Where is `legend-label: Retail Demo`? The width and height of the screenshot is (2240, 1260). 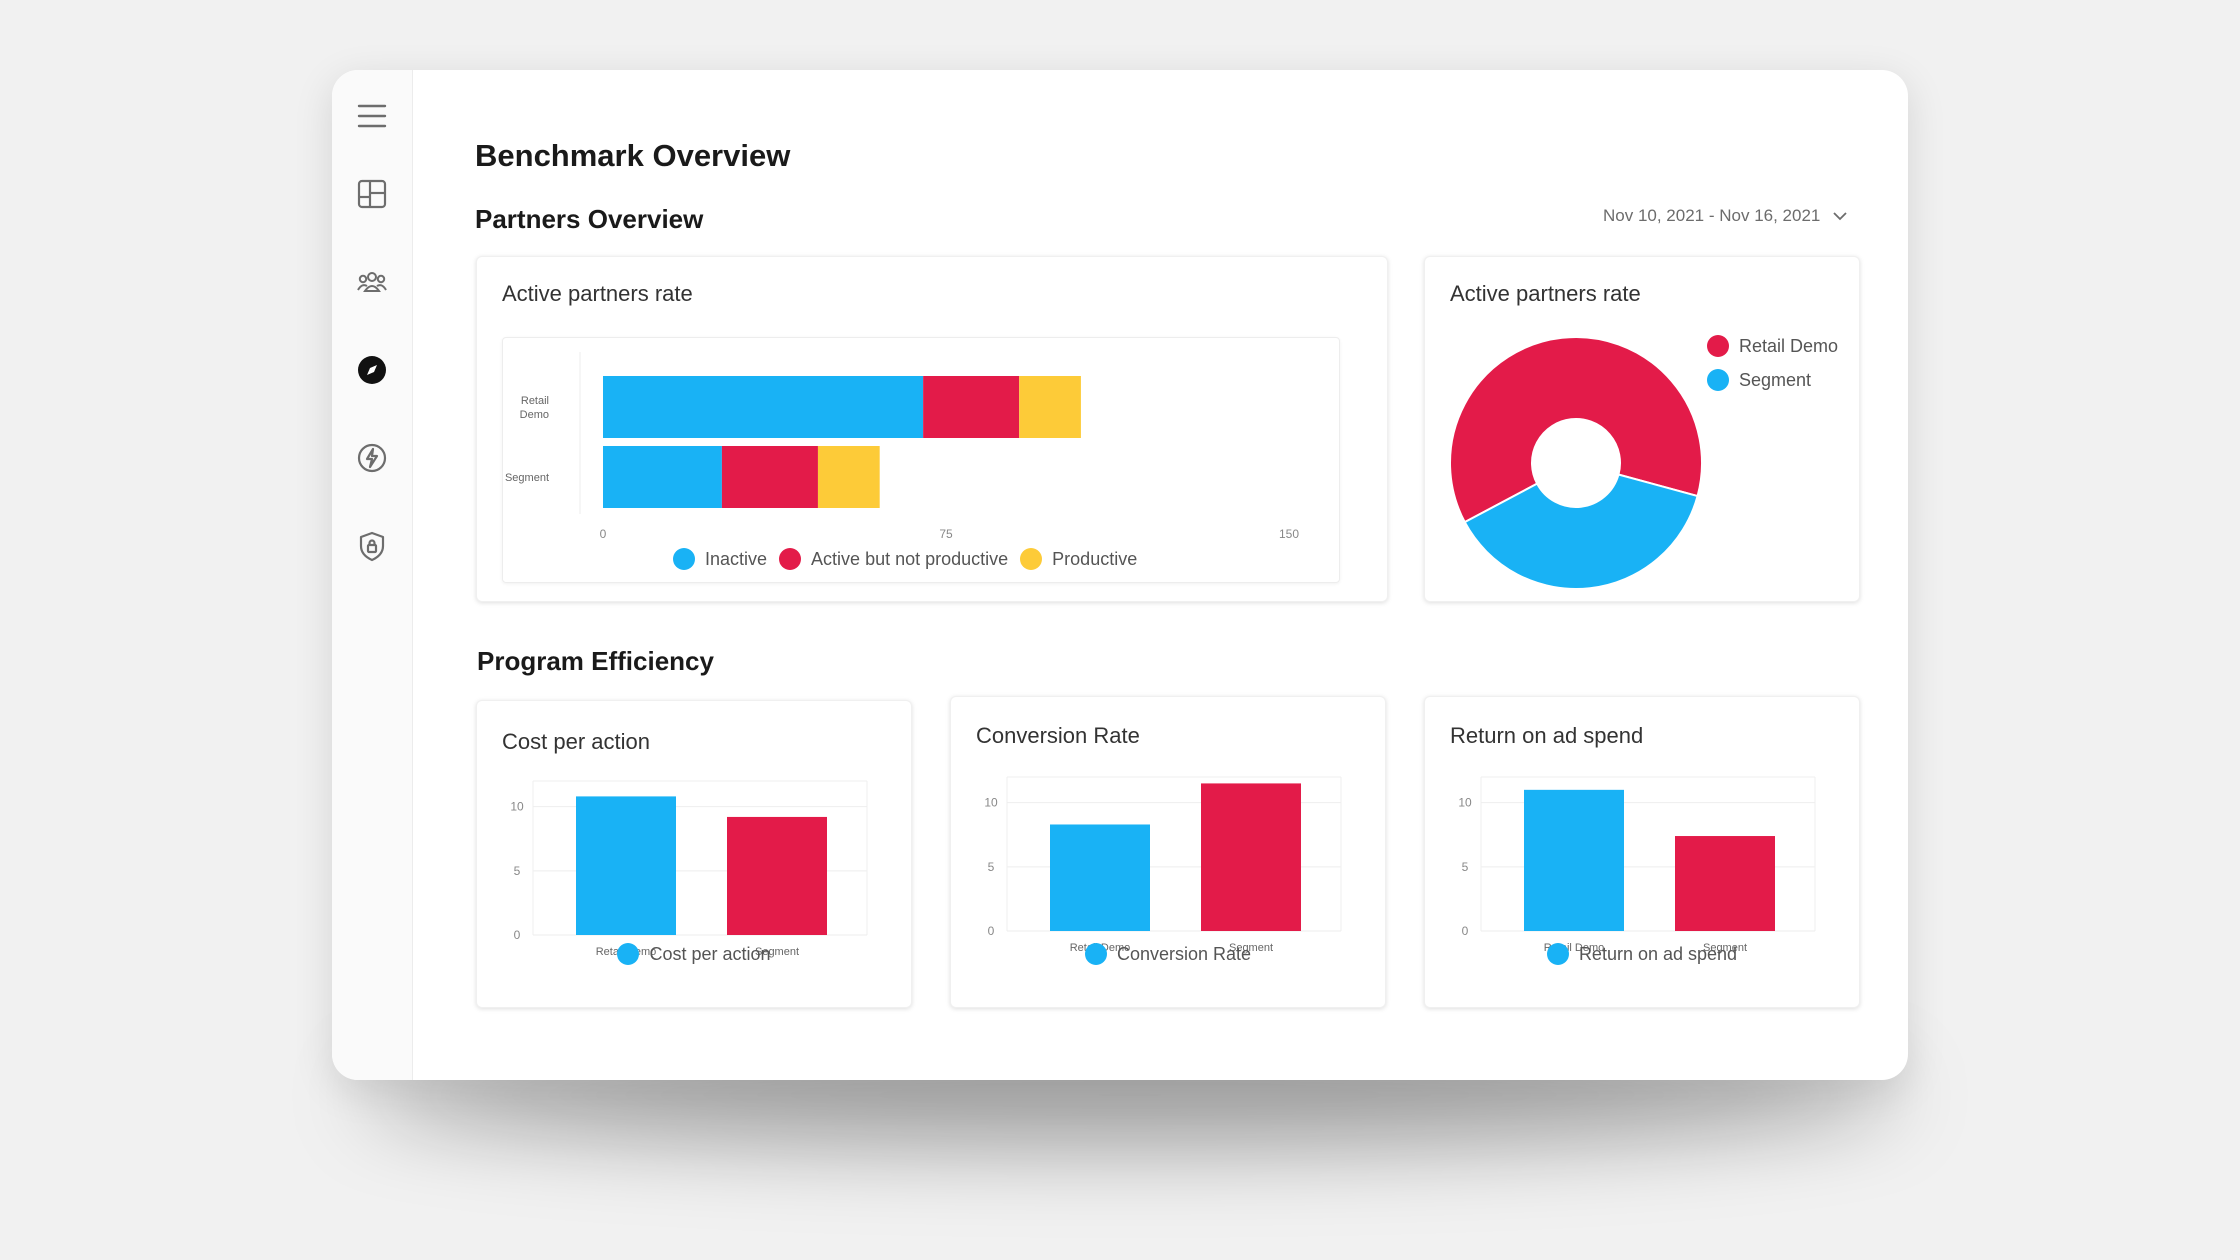
legend-label: Retail Demo is located at coordinates (1789, 345).